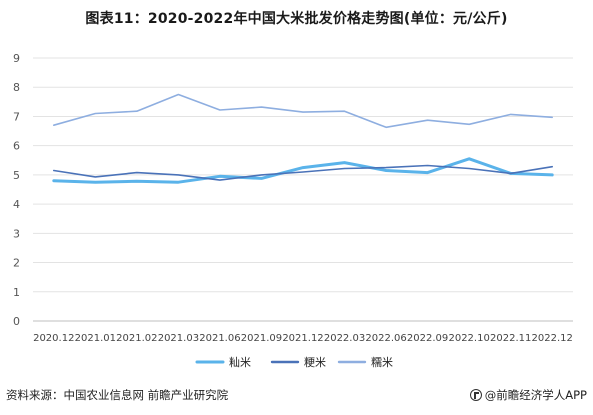 The image size is (593, 415). I want to click on legend-label: 糯米, so click(382, 362).